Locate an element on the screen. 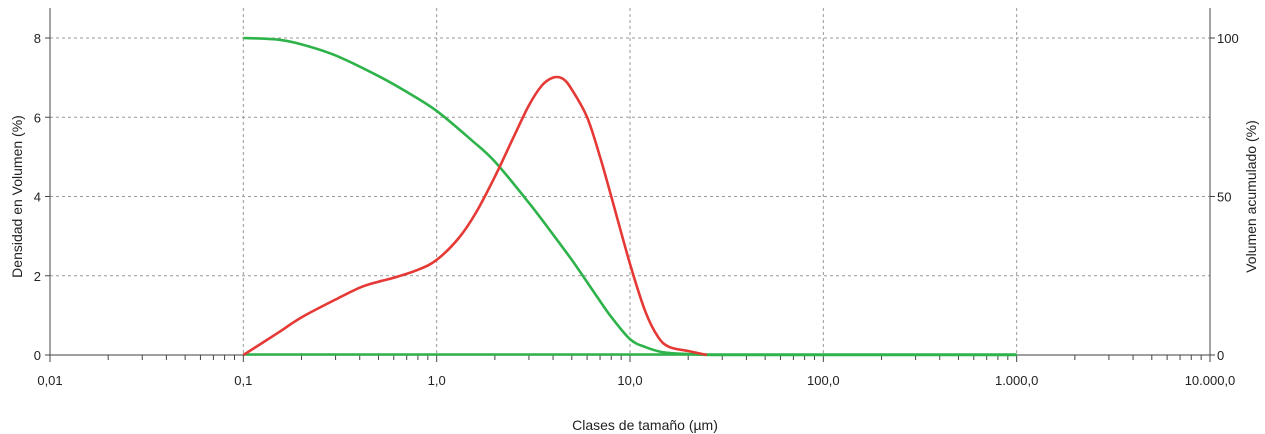 The image size is (1265, 434). x-tick-label: 100,0 is located at coordinates (823, 380).